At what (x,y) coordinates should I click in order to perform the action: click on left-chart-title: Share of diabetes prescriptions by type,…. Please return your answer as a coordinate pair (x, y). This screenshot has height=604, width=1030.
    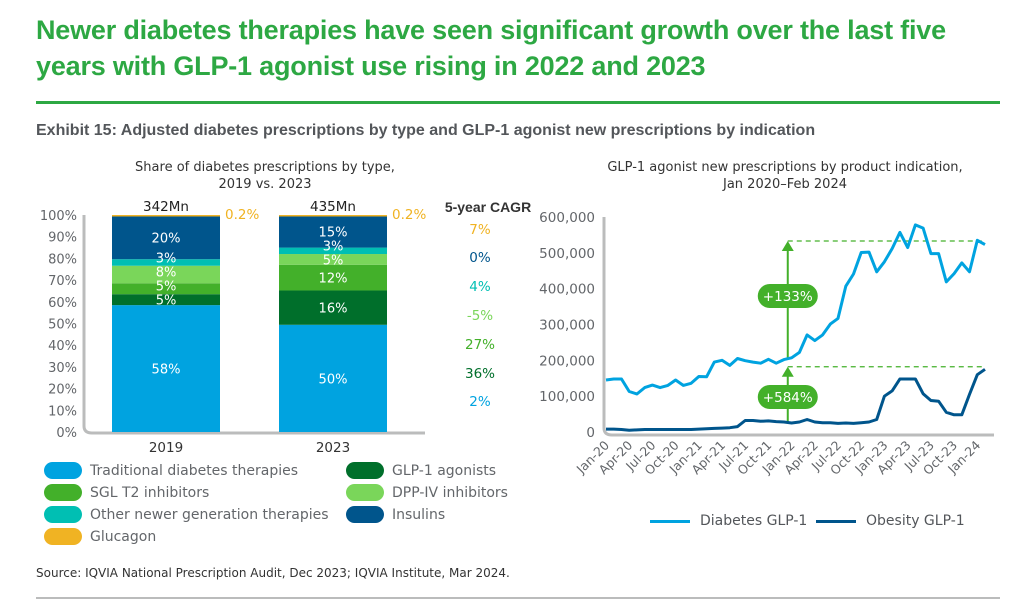
    Looking at the image, I should click on (265, 176).